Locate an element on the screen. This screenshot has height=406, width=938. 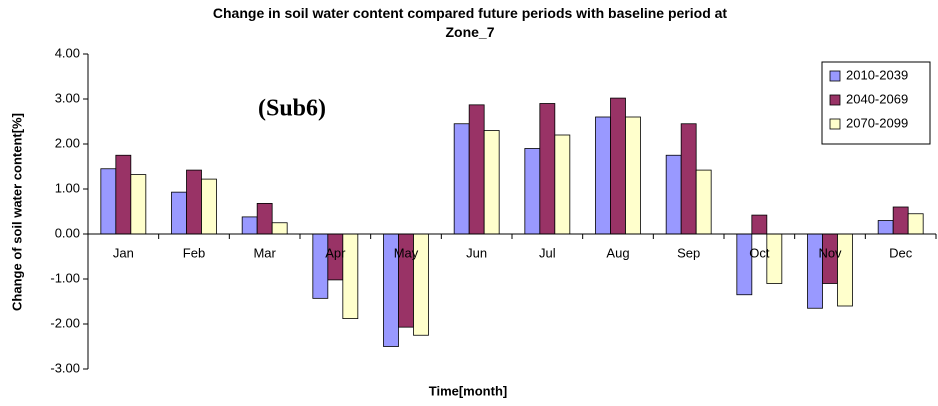
x-tick-label: Oct is located at coordinates (759, 252).